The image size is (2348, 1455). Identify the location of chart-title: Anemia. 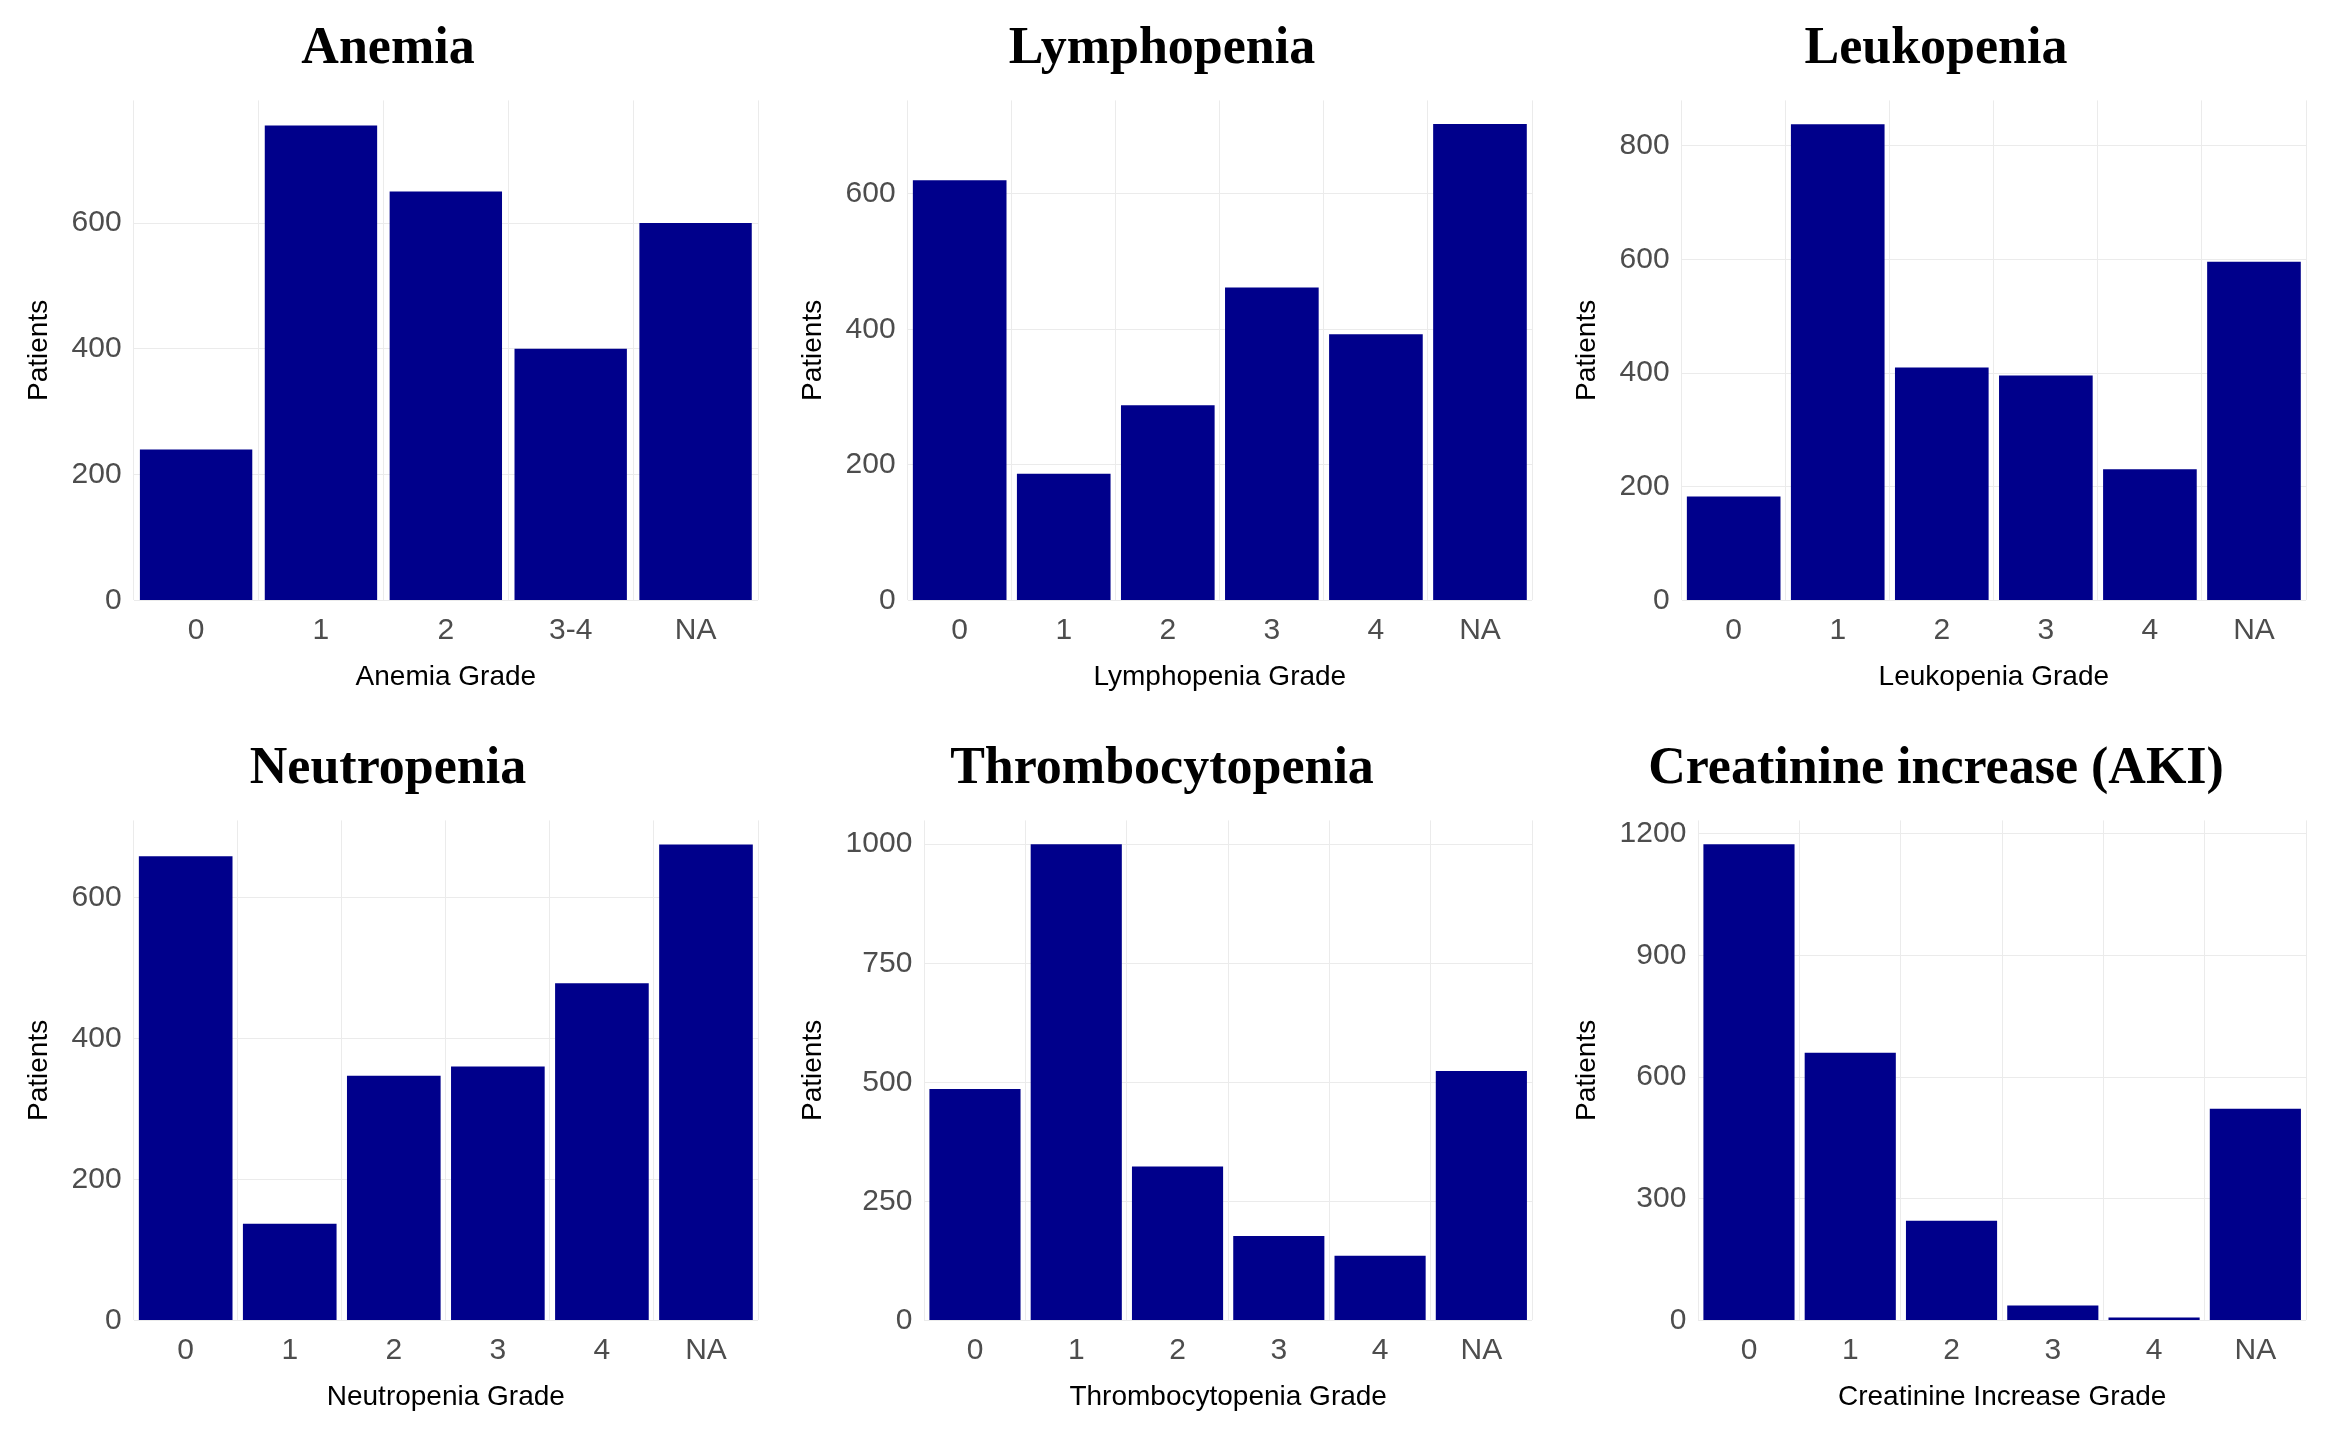
(388, 45).